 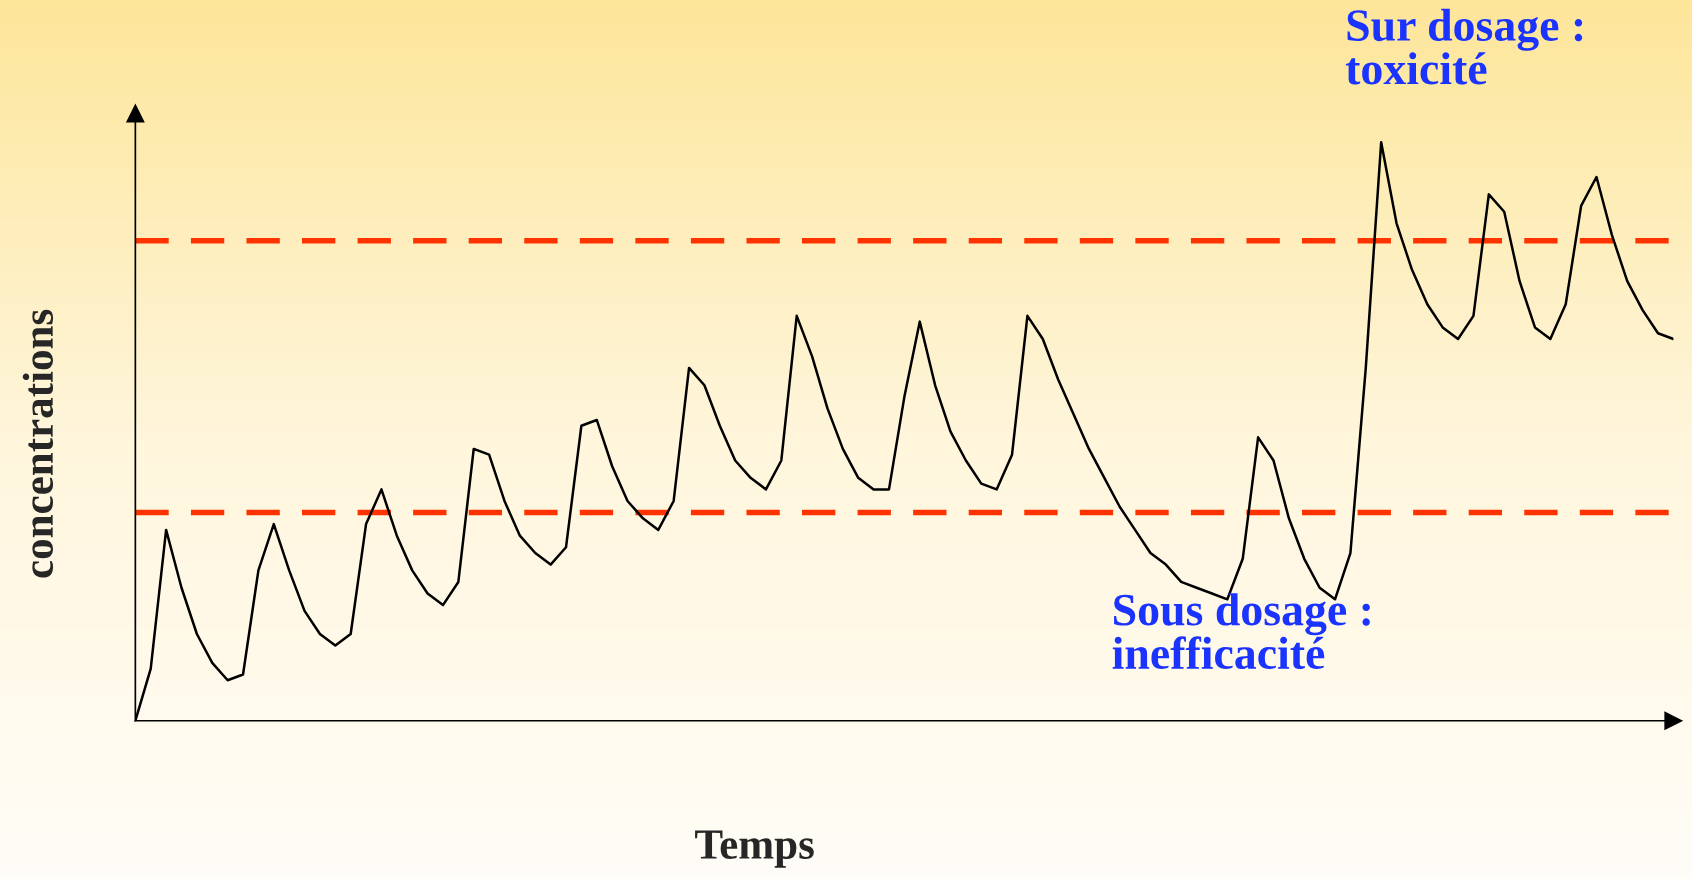 I want to click on y-axis-title: concentrations, so click(x=38, y=443).